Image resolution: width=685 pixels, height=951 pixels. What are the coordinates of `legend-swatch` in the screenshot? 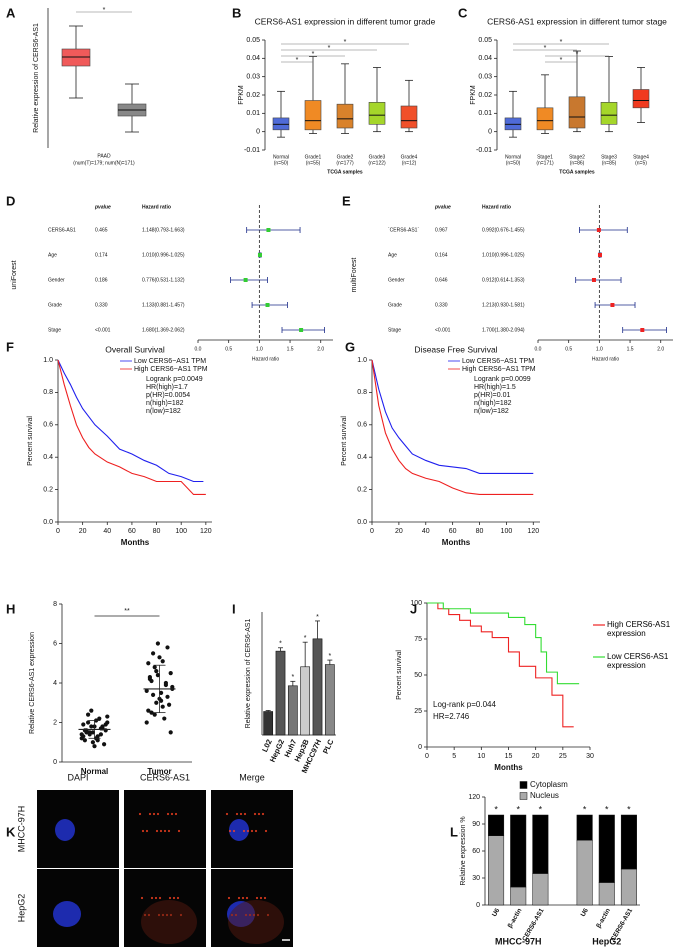 It's located at (523, 796).